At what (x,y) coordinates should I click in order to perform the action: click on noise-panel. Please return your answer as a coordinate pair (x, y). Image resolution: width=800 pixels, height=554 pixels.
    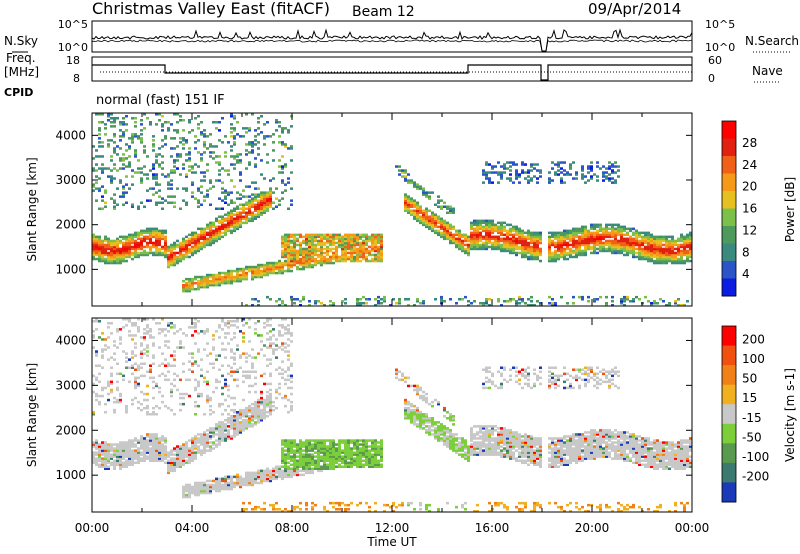
    Looking at the image, I should click on (392, 36).